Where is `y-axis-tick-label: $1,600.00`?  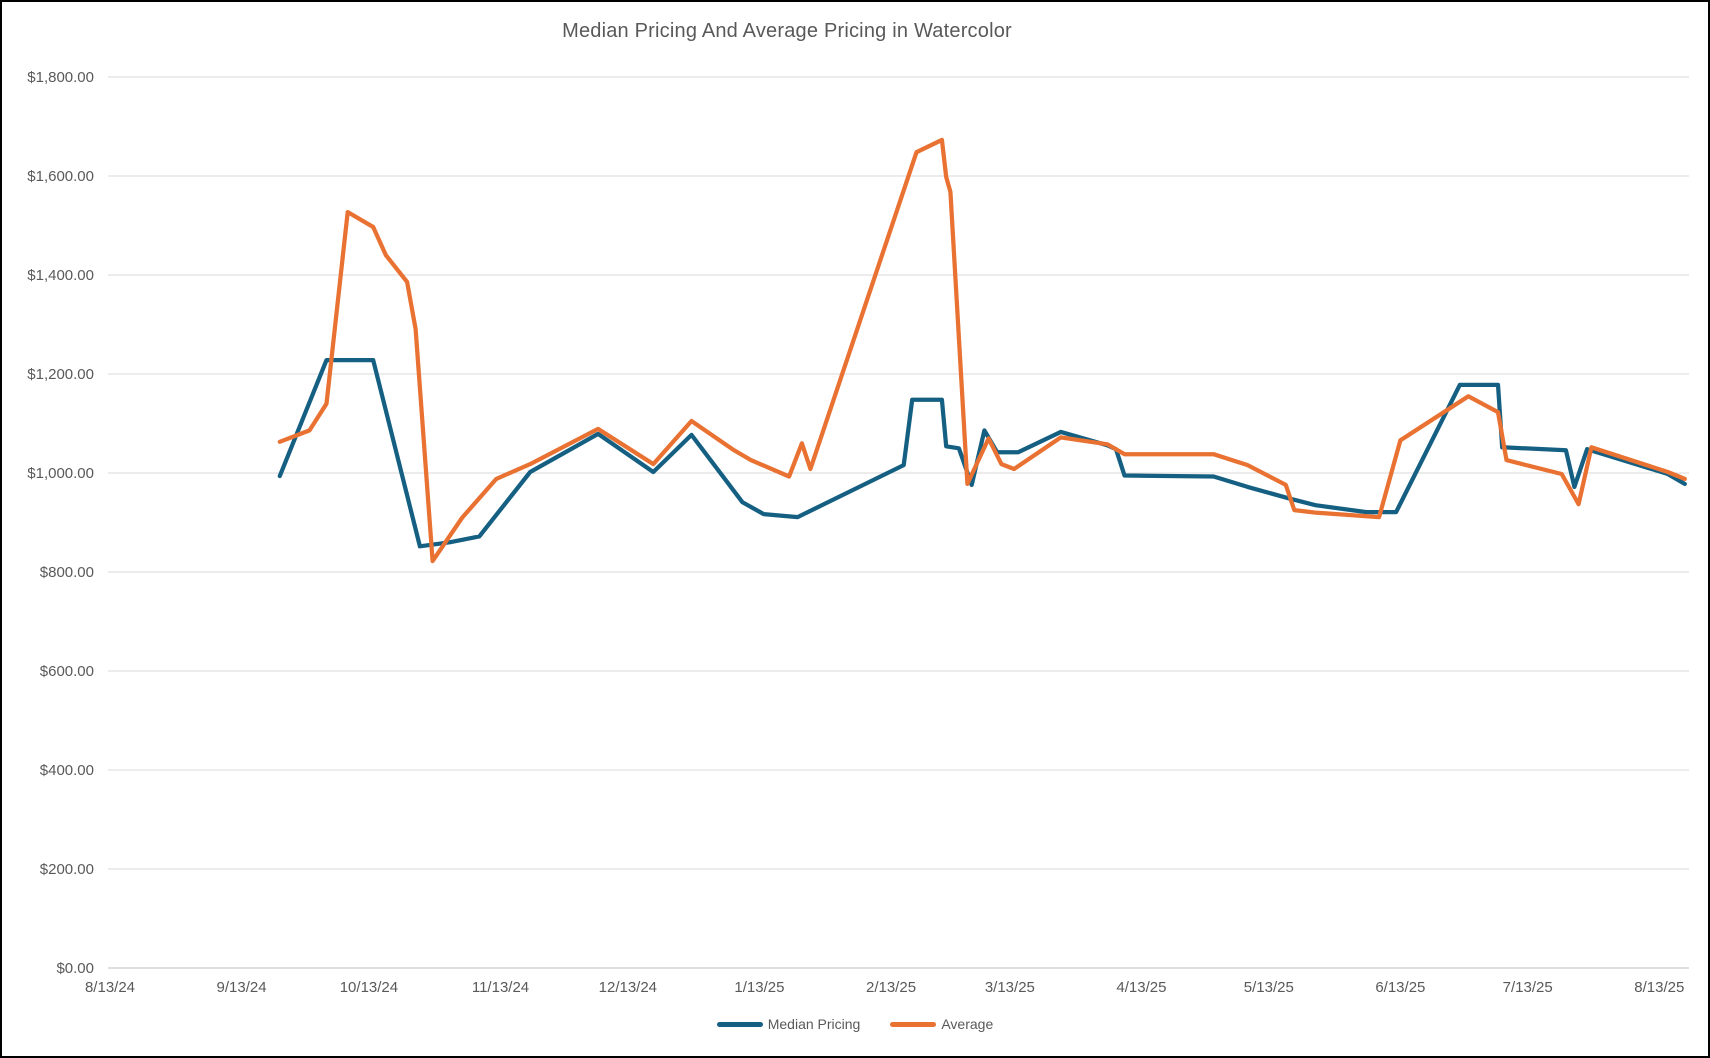
y-axis-tick-label: $1,600.00 is located at coordinates (60, 176).